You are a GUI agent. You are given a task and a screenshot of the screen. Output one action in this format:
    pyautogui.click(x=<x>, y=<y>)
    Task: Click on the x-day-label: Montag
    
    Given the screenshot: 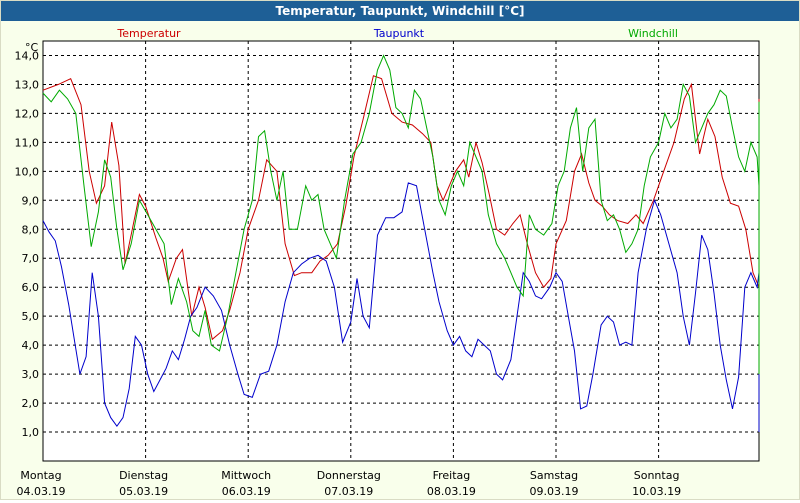 What is the action you would take?
    pyautogui.click(x=40, y=475)
    